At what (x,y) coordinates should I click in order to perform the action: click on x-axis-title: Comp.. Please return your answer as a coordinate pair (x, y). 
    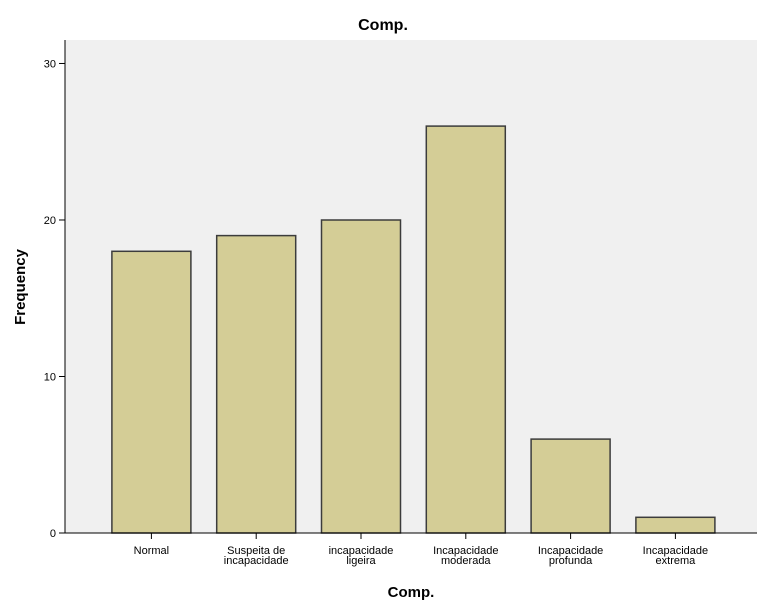
    Looking at the image, I should click on (411, 592).